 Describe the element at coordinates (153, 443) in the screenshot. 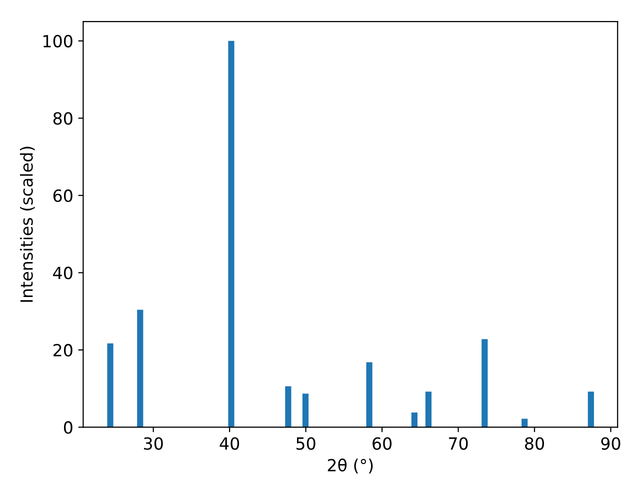

I see `x-tick-label: 30` at that location.